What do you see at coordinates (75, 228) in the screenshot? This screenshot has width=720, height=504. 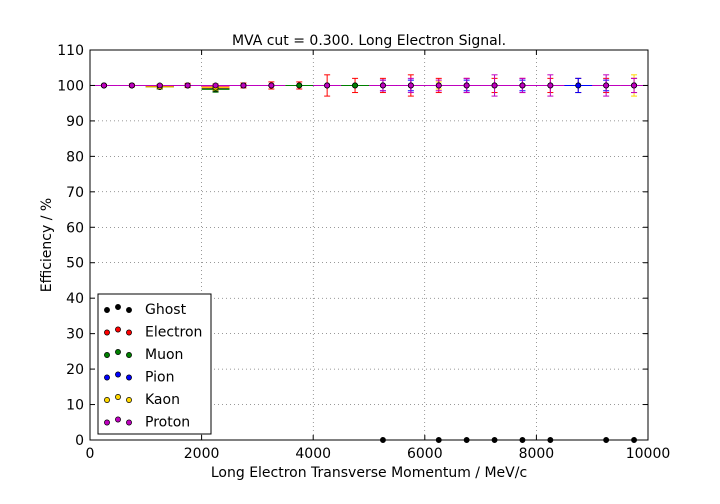 I see `y-tick-label: 60` at bounding box center [75, 228].